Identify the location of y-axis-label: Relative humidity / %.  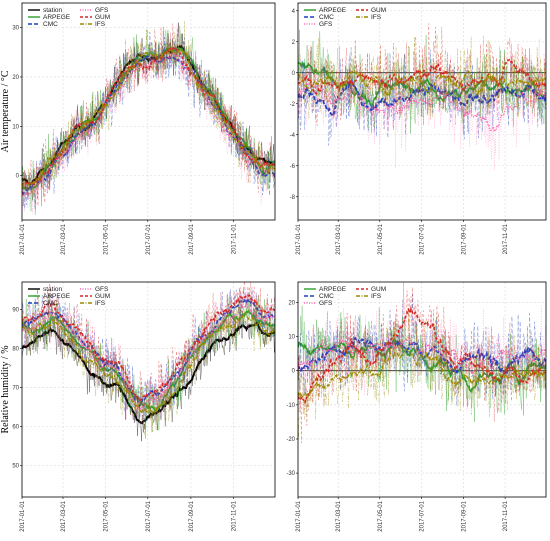
(5, 389).